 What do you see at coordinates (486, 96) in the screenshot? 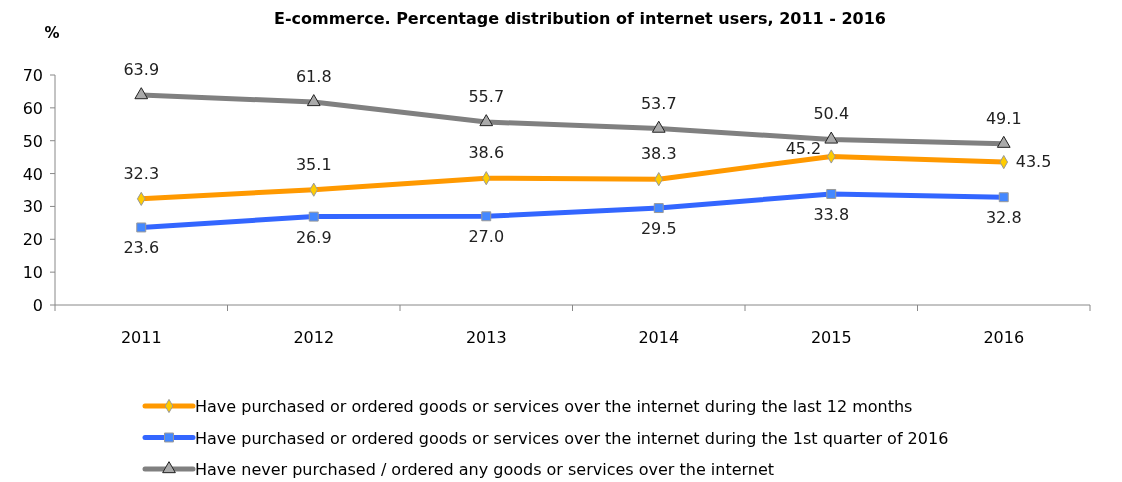
I see `data-label: 55.7` at bounding box center [486, 96].